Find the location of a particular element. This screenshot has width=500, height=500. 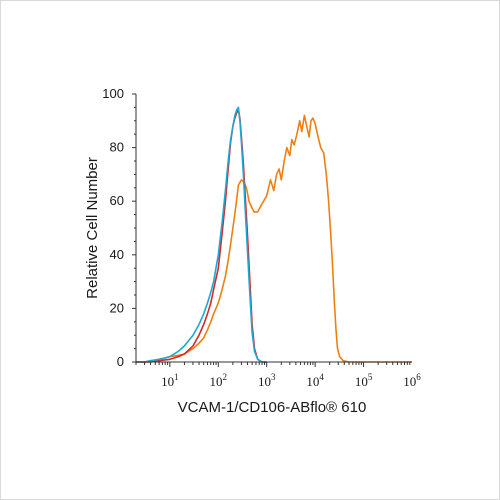

y-tick-label: 80 is located at coordinates (117, 147).